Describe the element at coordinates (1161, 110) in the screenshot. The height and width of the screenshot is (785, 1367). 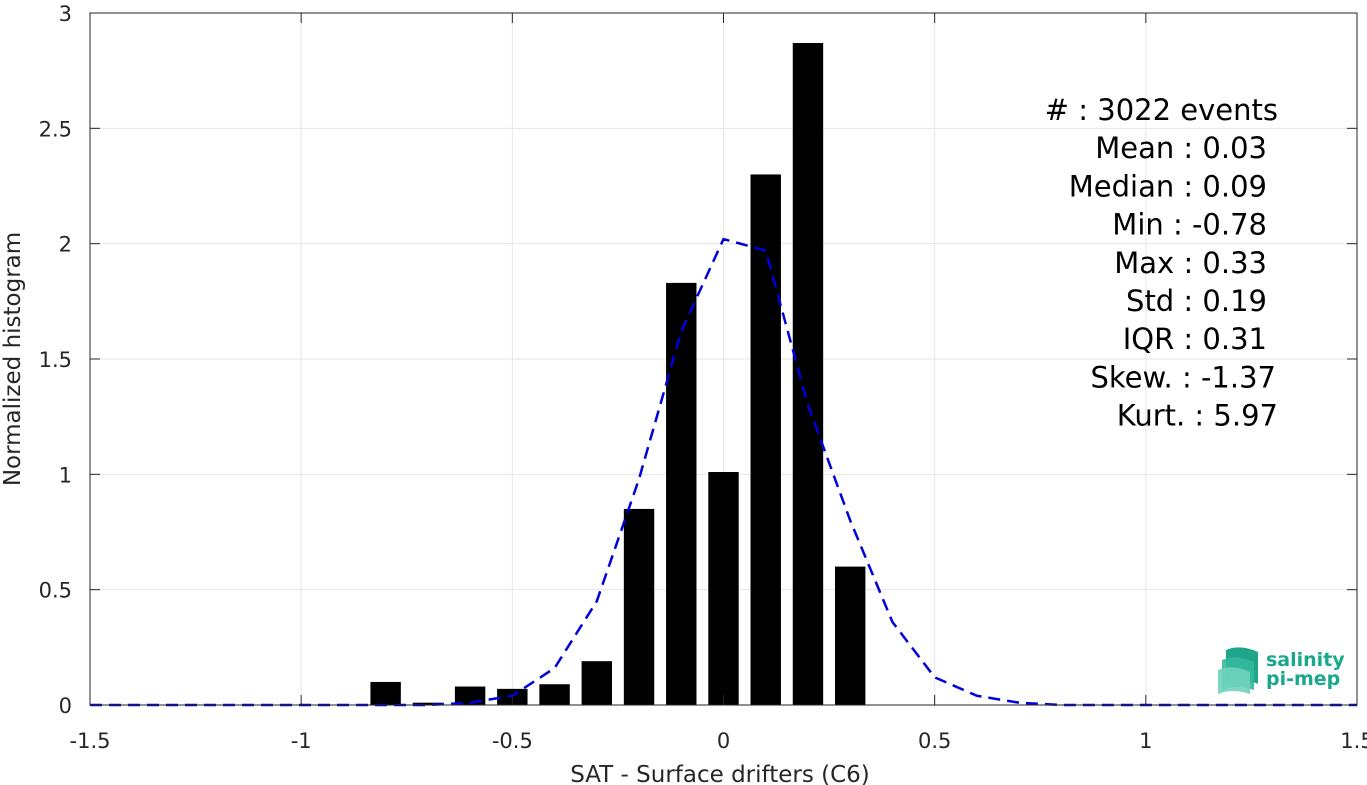
I see `stats-line: # : 3022 events` at that location.